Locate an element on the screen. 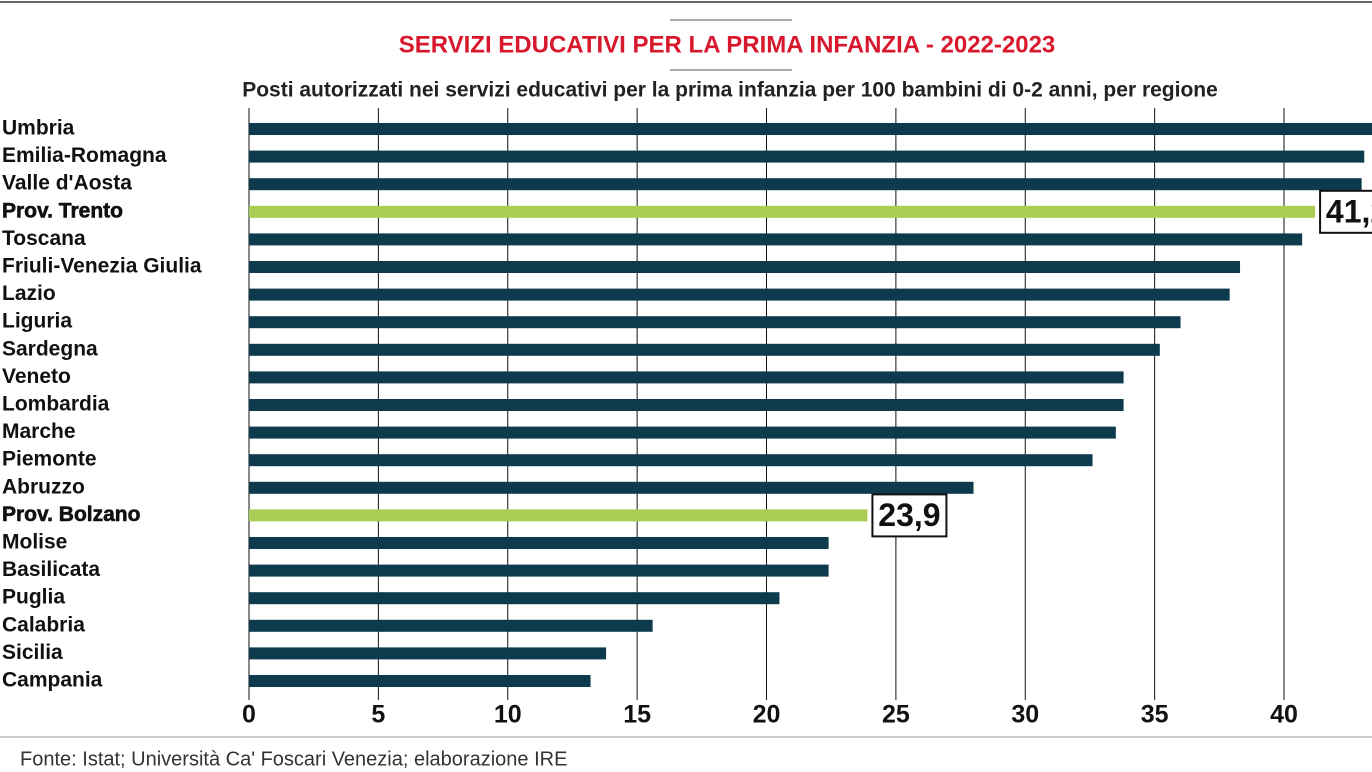  x-tick-label: 0 is located at coordinates (249, 715).